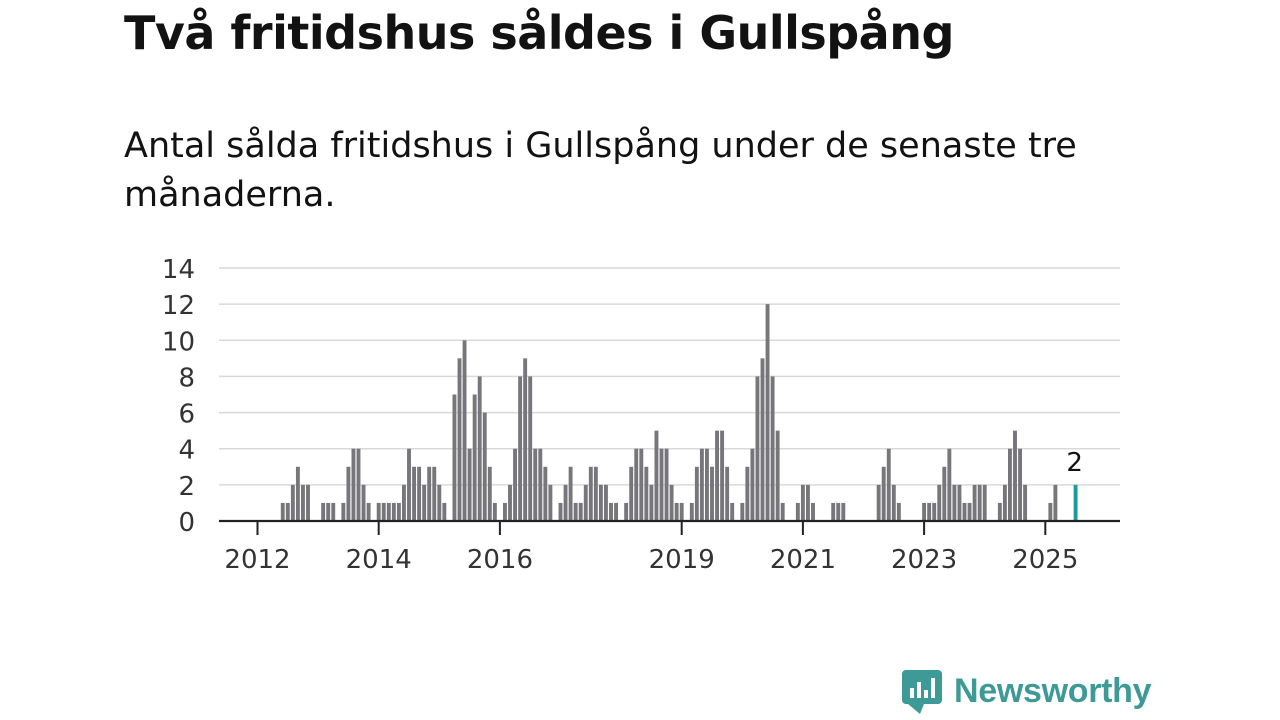 The image size is (1280, 720). I want to click on axes, so click(669, 527).